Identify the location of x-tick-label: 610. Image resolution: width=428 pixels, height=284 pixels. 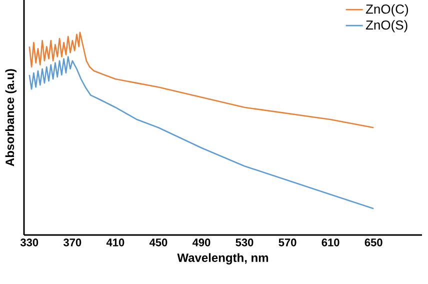
(331, 242).